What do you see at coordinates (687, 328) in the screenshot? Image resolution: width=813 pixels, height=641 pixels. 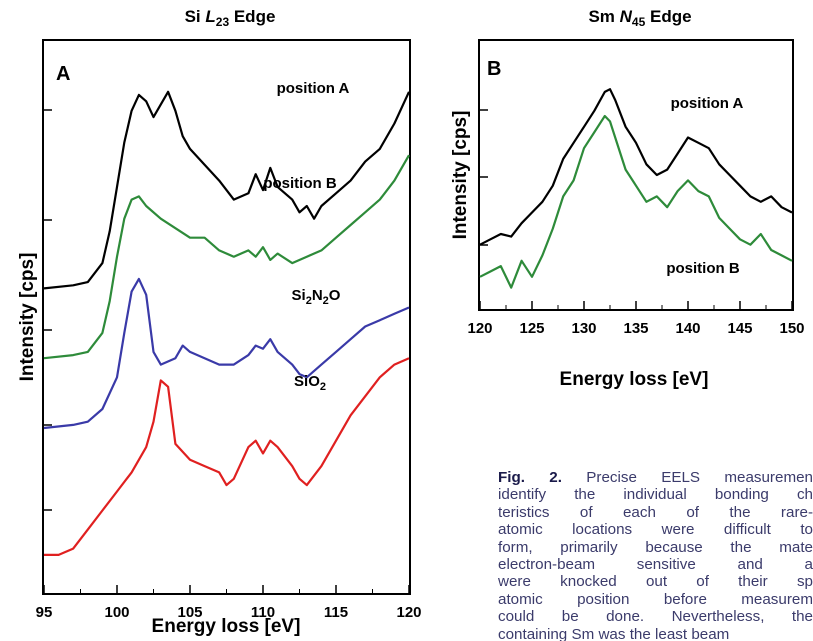 I see `x-tick-label: 140` at bounding box center [687, 328].